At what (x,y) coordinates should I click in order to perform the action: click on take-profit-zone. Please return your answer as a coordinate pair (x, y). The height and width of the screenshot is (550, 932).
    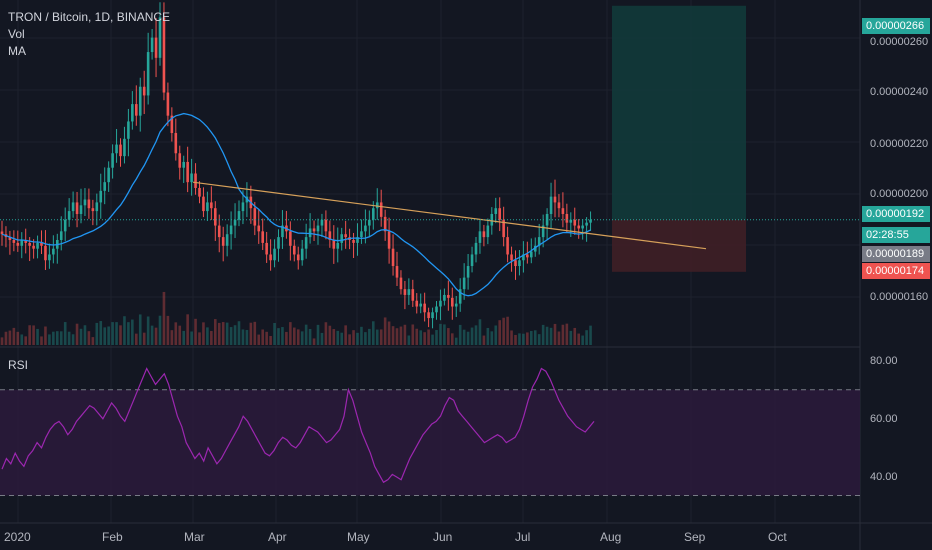
    Looking at the image, I should click on (679, 112).